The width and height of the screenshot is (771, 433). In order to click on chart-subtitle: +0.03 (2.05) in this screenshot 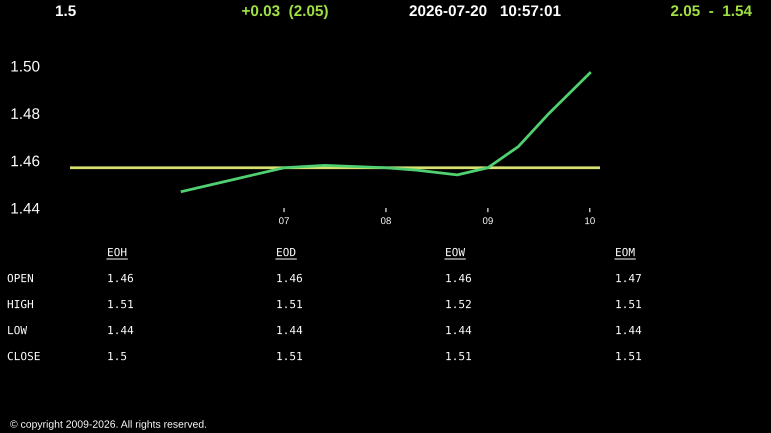, I will do `click(285, 12)`.